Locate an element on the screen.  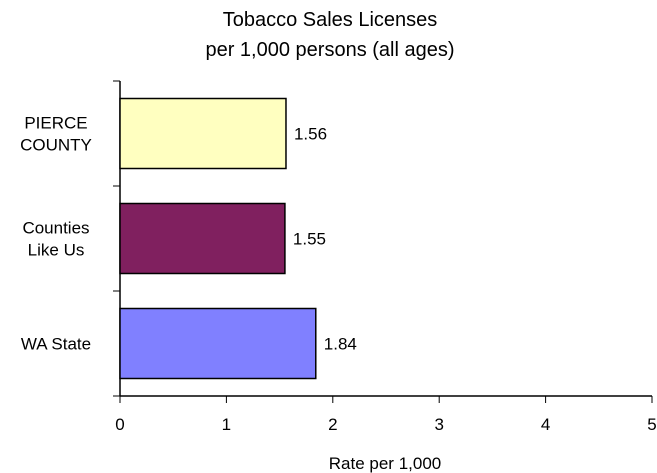
x-tick-label: 0 is located at coordinates (119, 424).